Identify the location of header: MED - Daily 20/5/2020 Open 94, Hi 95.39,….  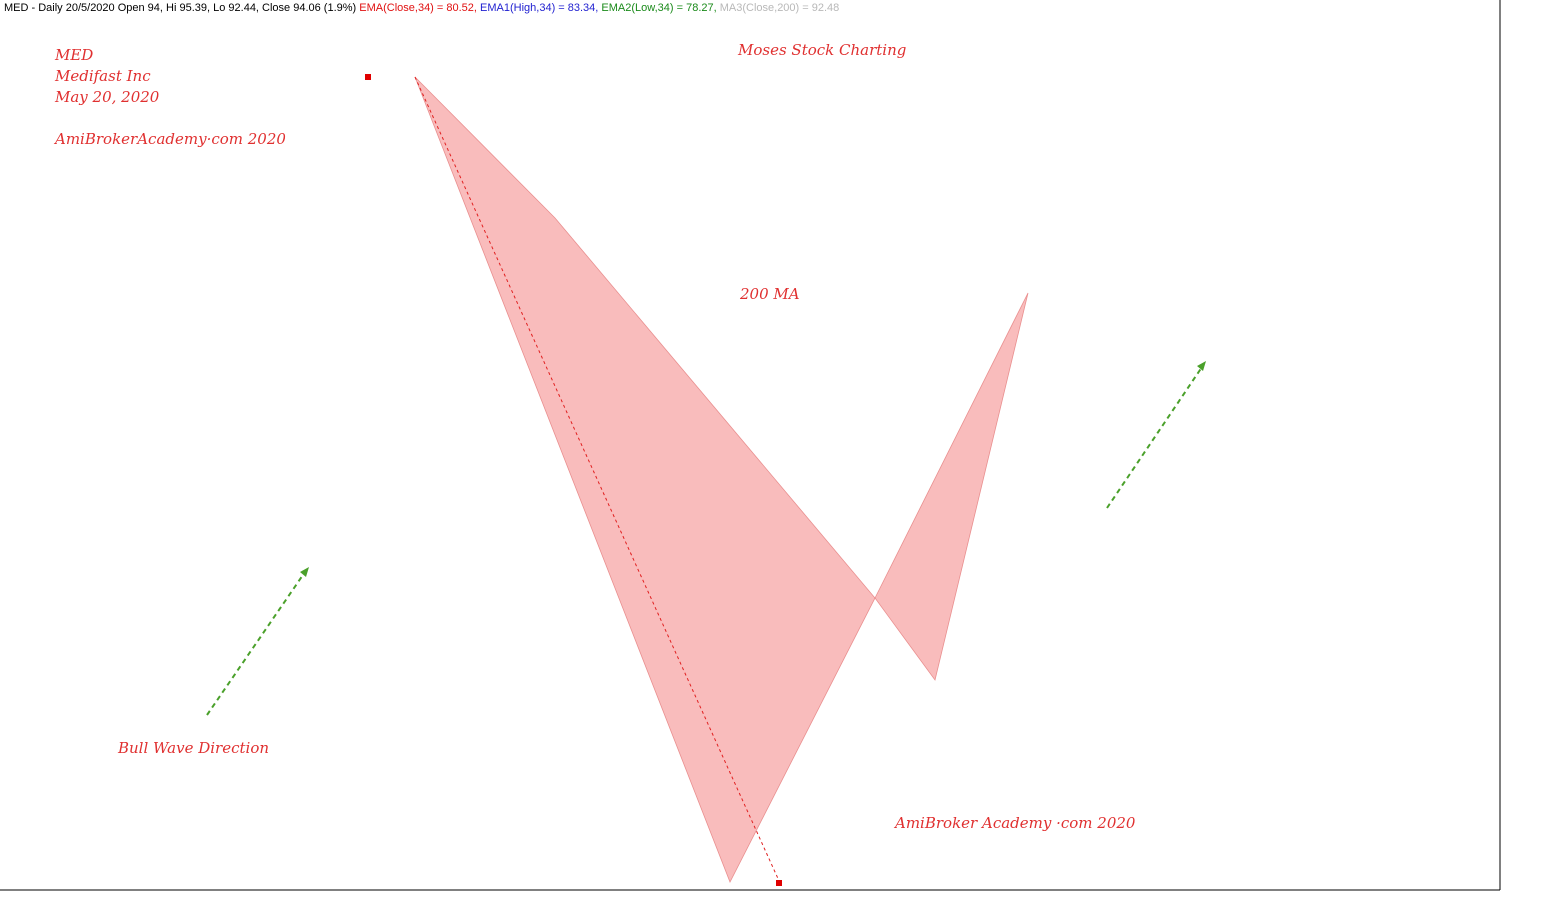
(421, 8).